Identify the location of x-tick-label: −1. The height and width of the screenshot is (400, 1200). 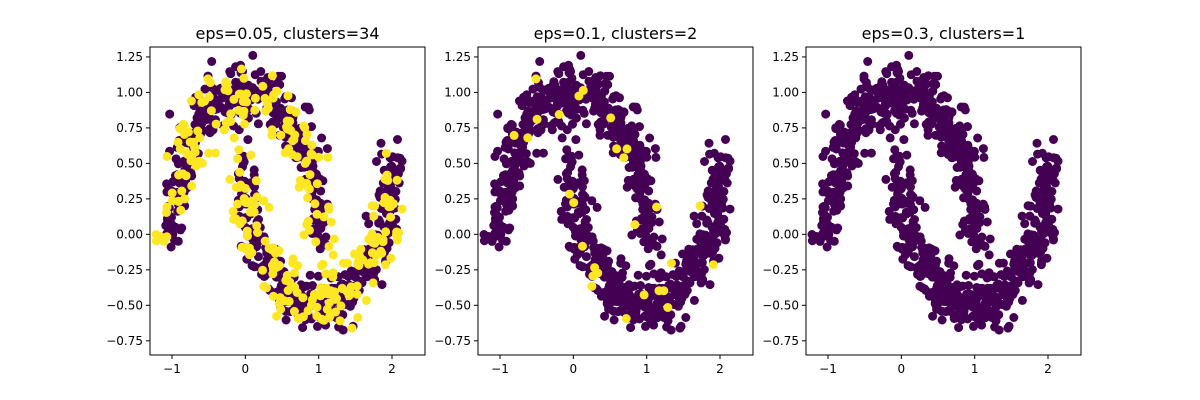
(828, 369).